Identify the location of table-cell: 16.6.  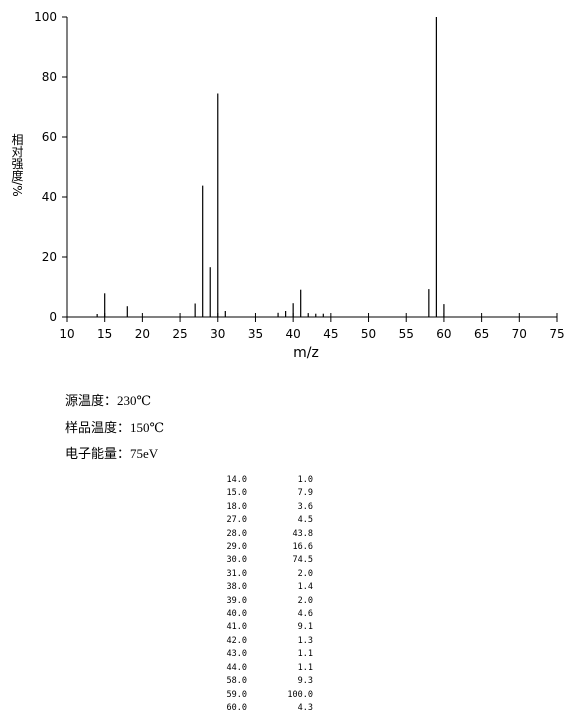
(302, 547).